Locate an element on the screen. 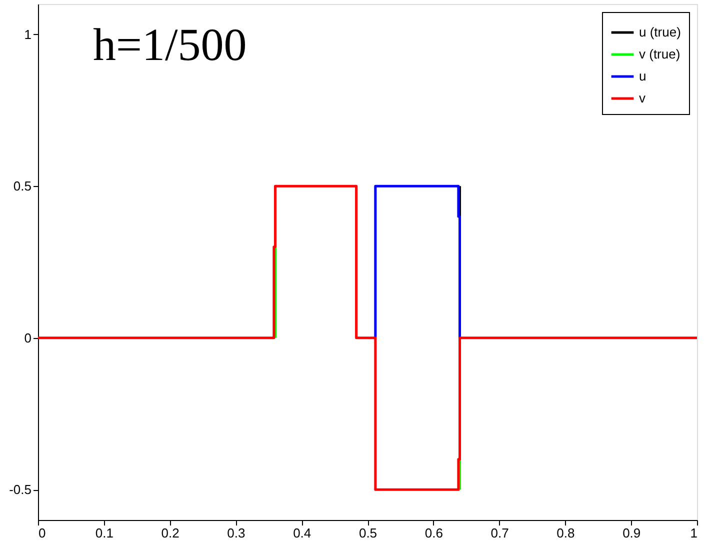 The image size is (708, 544). x-tick-label: 0.4 is located at coordinates (302, 533).